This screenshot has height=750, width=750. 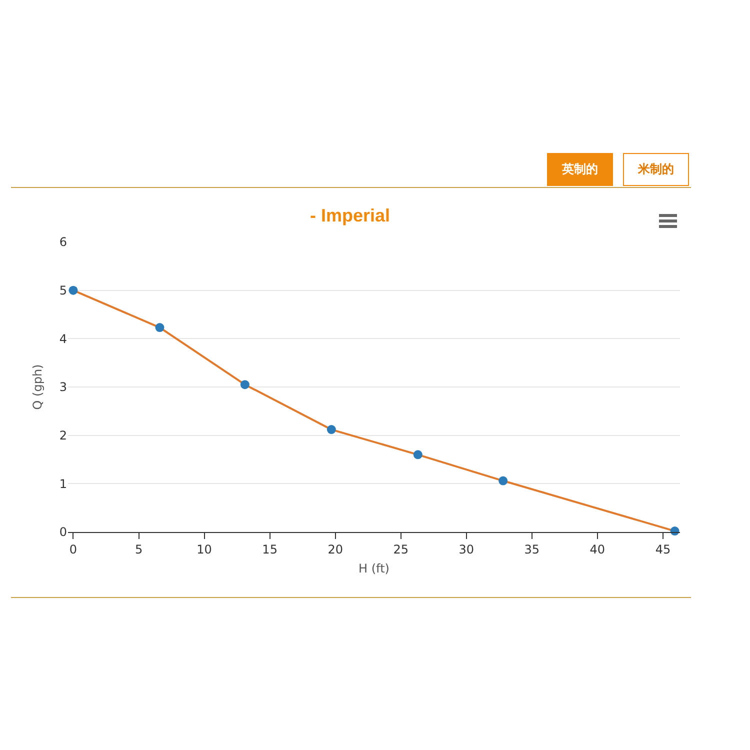 What do you see at coordinates (335, 549) in the screenshot?
I see `x-tick-label: 20` at bounding box center [335, 549].